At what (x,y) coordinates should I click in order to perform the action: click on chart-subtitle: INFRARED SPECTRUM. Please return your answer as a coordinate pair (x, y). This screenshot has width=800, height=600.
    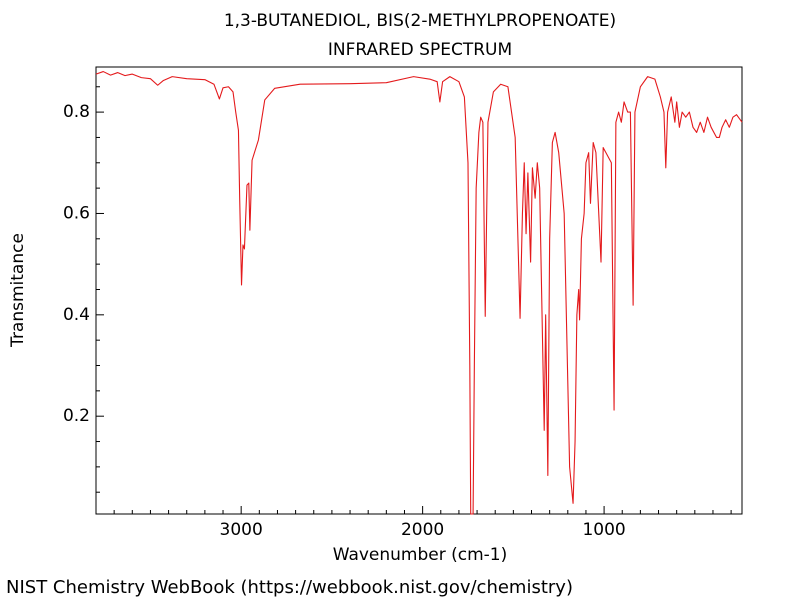
    Looking at the image, I should click on (420, 50).